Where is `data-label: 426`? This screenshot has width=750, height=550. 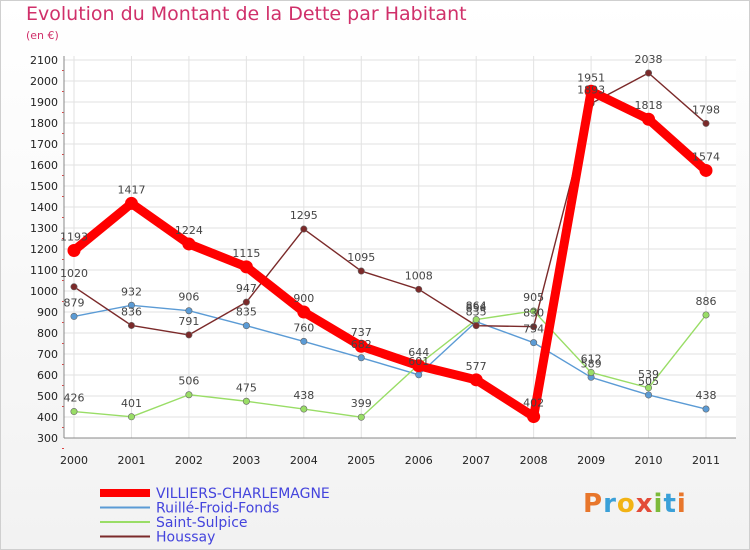
data-label: 426 is located at coordinates (74, 398).